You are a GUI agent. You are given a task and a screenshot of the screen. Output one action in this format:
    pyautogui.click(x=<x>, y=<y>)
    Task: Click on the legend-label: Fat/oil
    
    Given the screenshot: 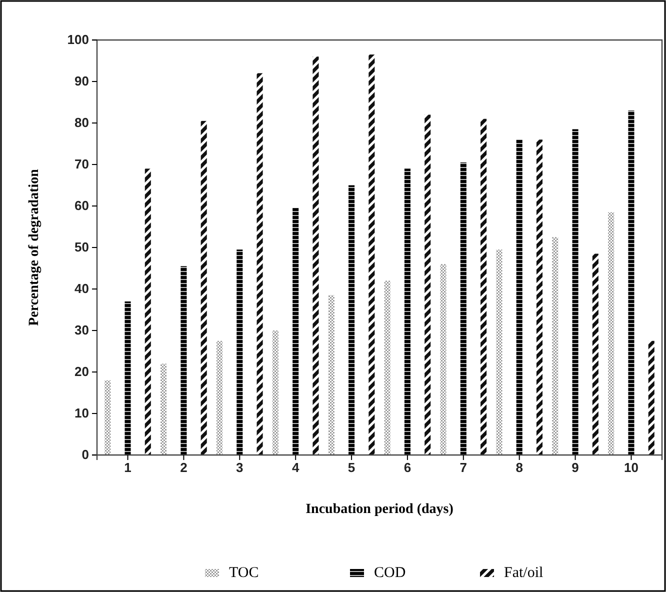 What is the action you would take?
    pyautogui.click(x=524, y=573)
    